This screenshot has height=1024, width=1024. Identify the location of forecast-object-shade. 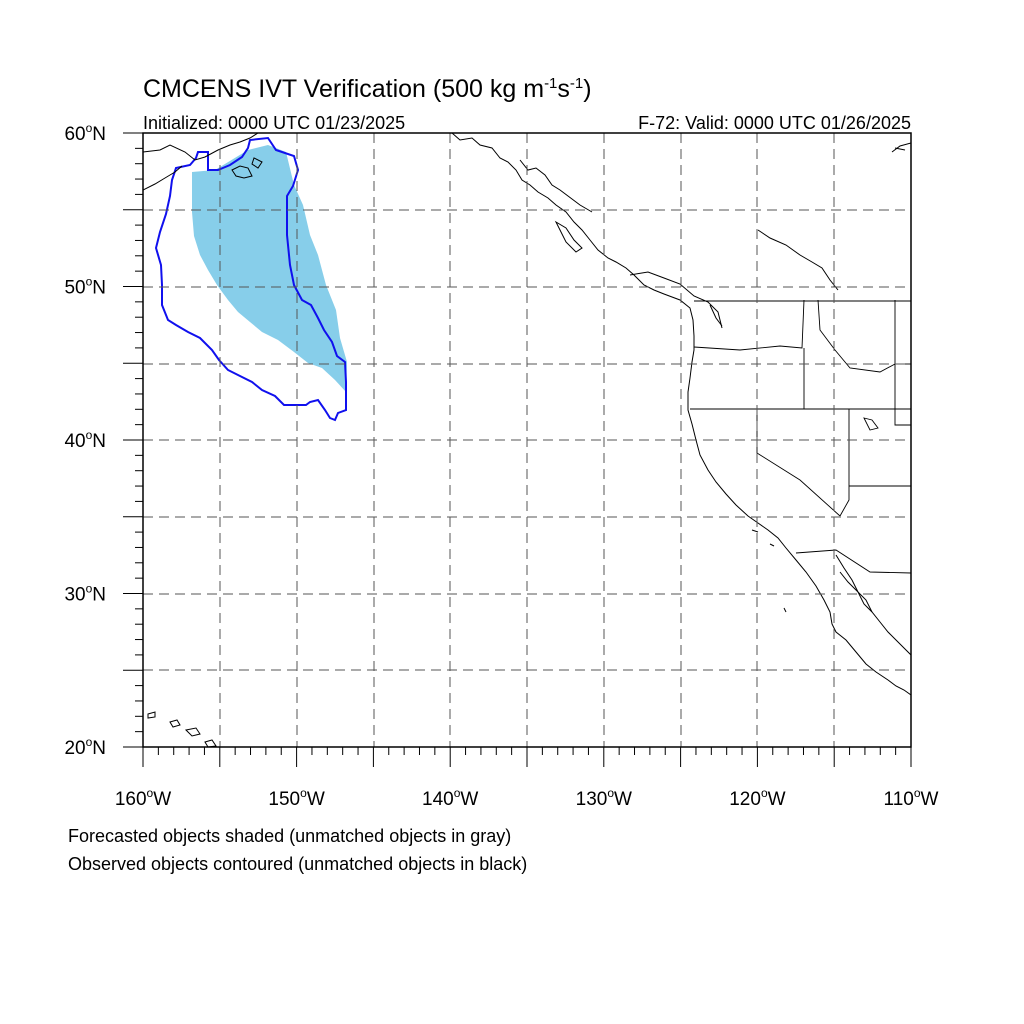
(269, 268).